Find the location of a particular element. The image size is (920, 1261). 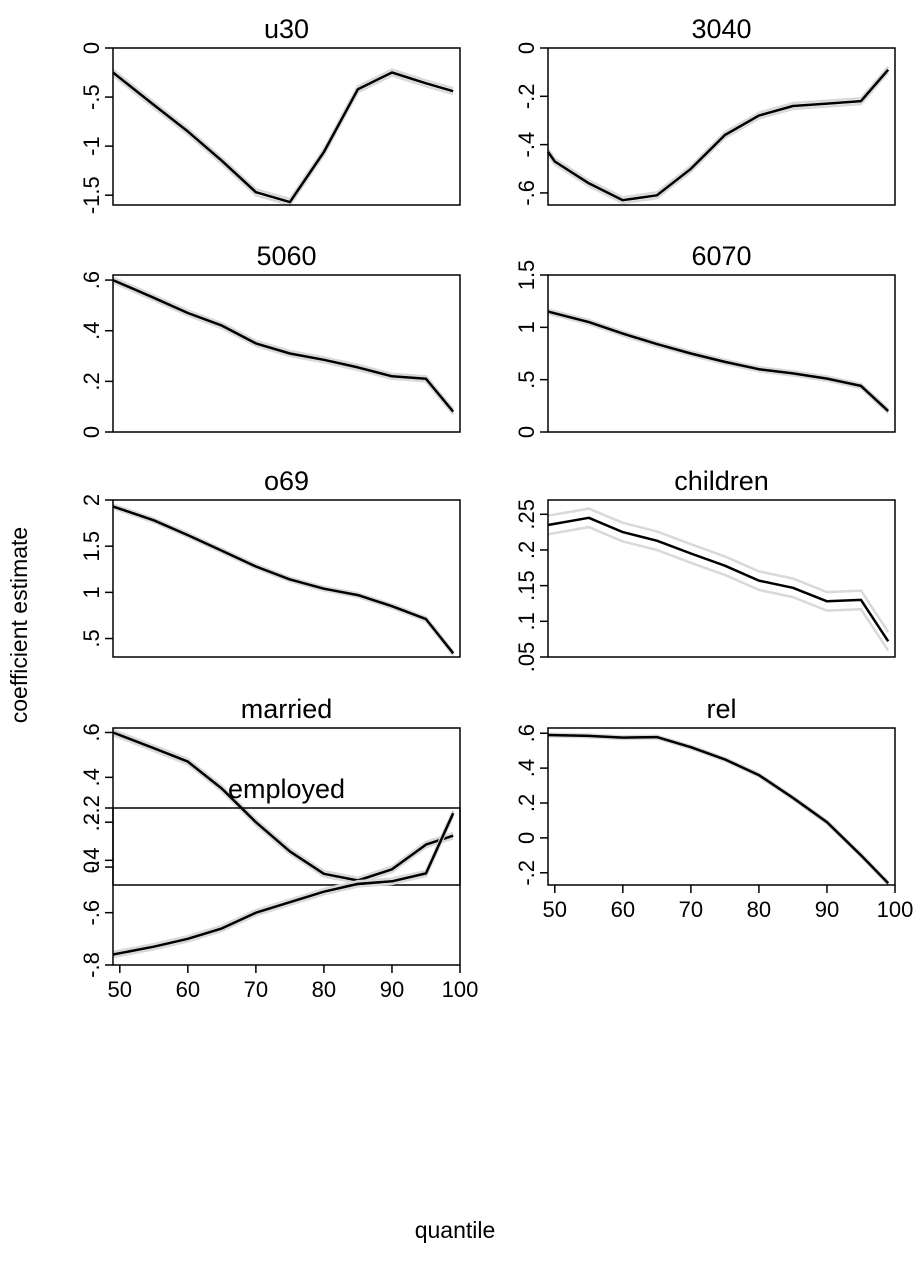

panel-5: children .05 .1 .15 .2 .25 is located at coordinates (705, 569).